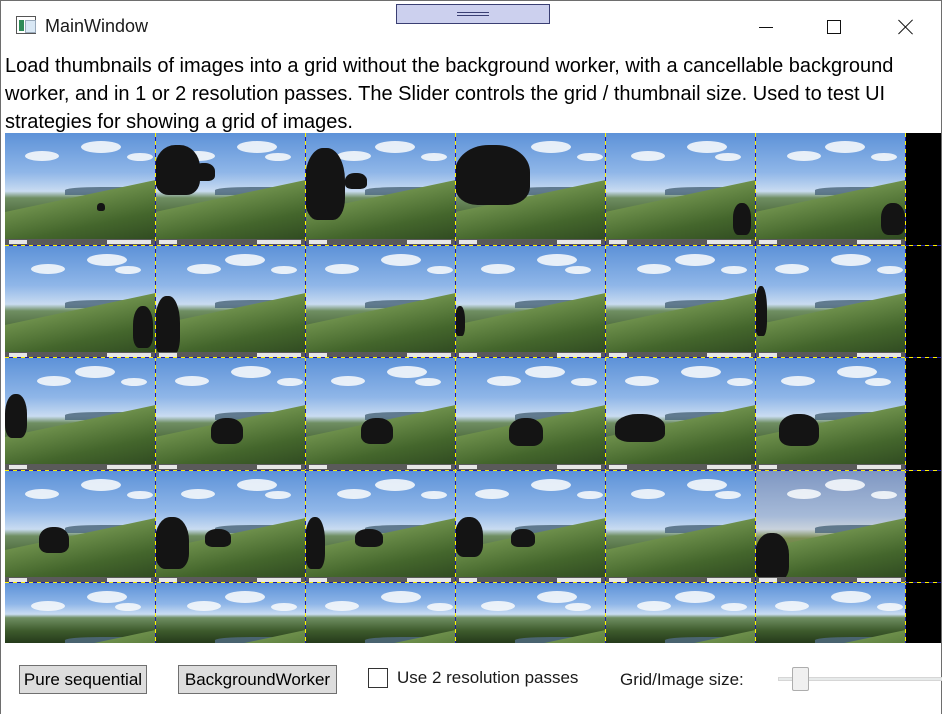  What do you see at coordinates (906, 27) in the screenshot?
I see `close-button` at bounding box center [906, 27].